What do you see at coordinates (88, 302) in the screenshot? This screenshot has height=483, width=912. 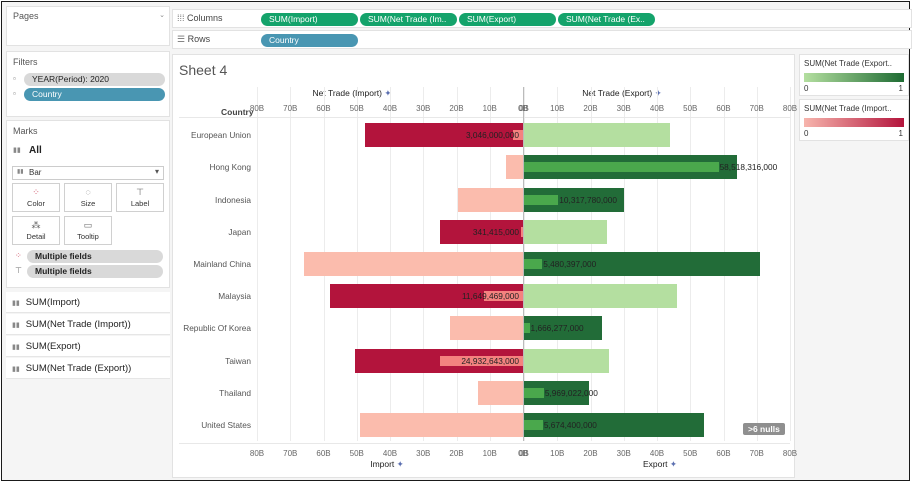 I see `measure-import: ▮▮ SUM(Import)` at bounding box center [88, 302].